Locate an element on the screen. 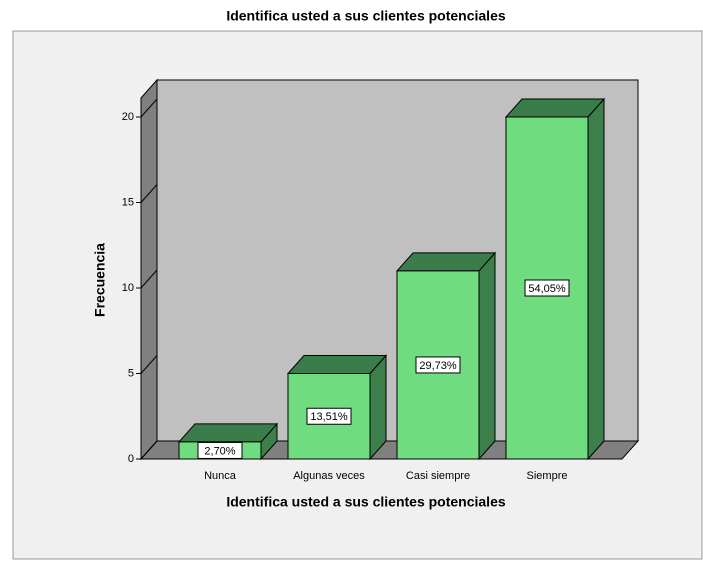 The height and width of the screenshot is (565, 703). y-tick-label: 15 is located at coordinates (128, 202).